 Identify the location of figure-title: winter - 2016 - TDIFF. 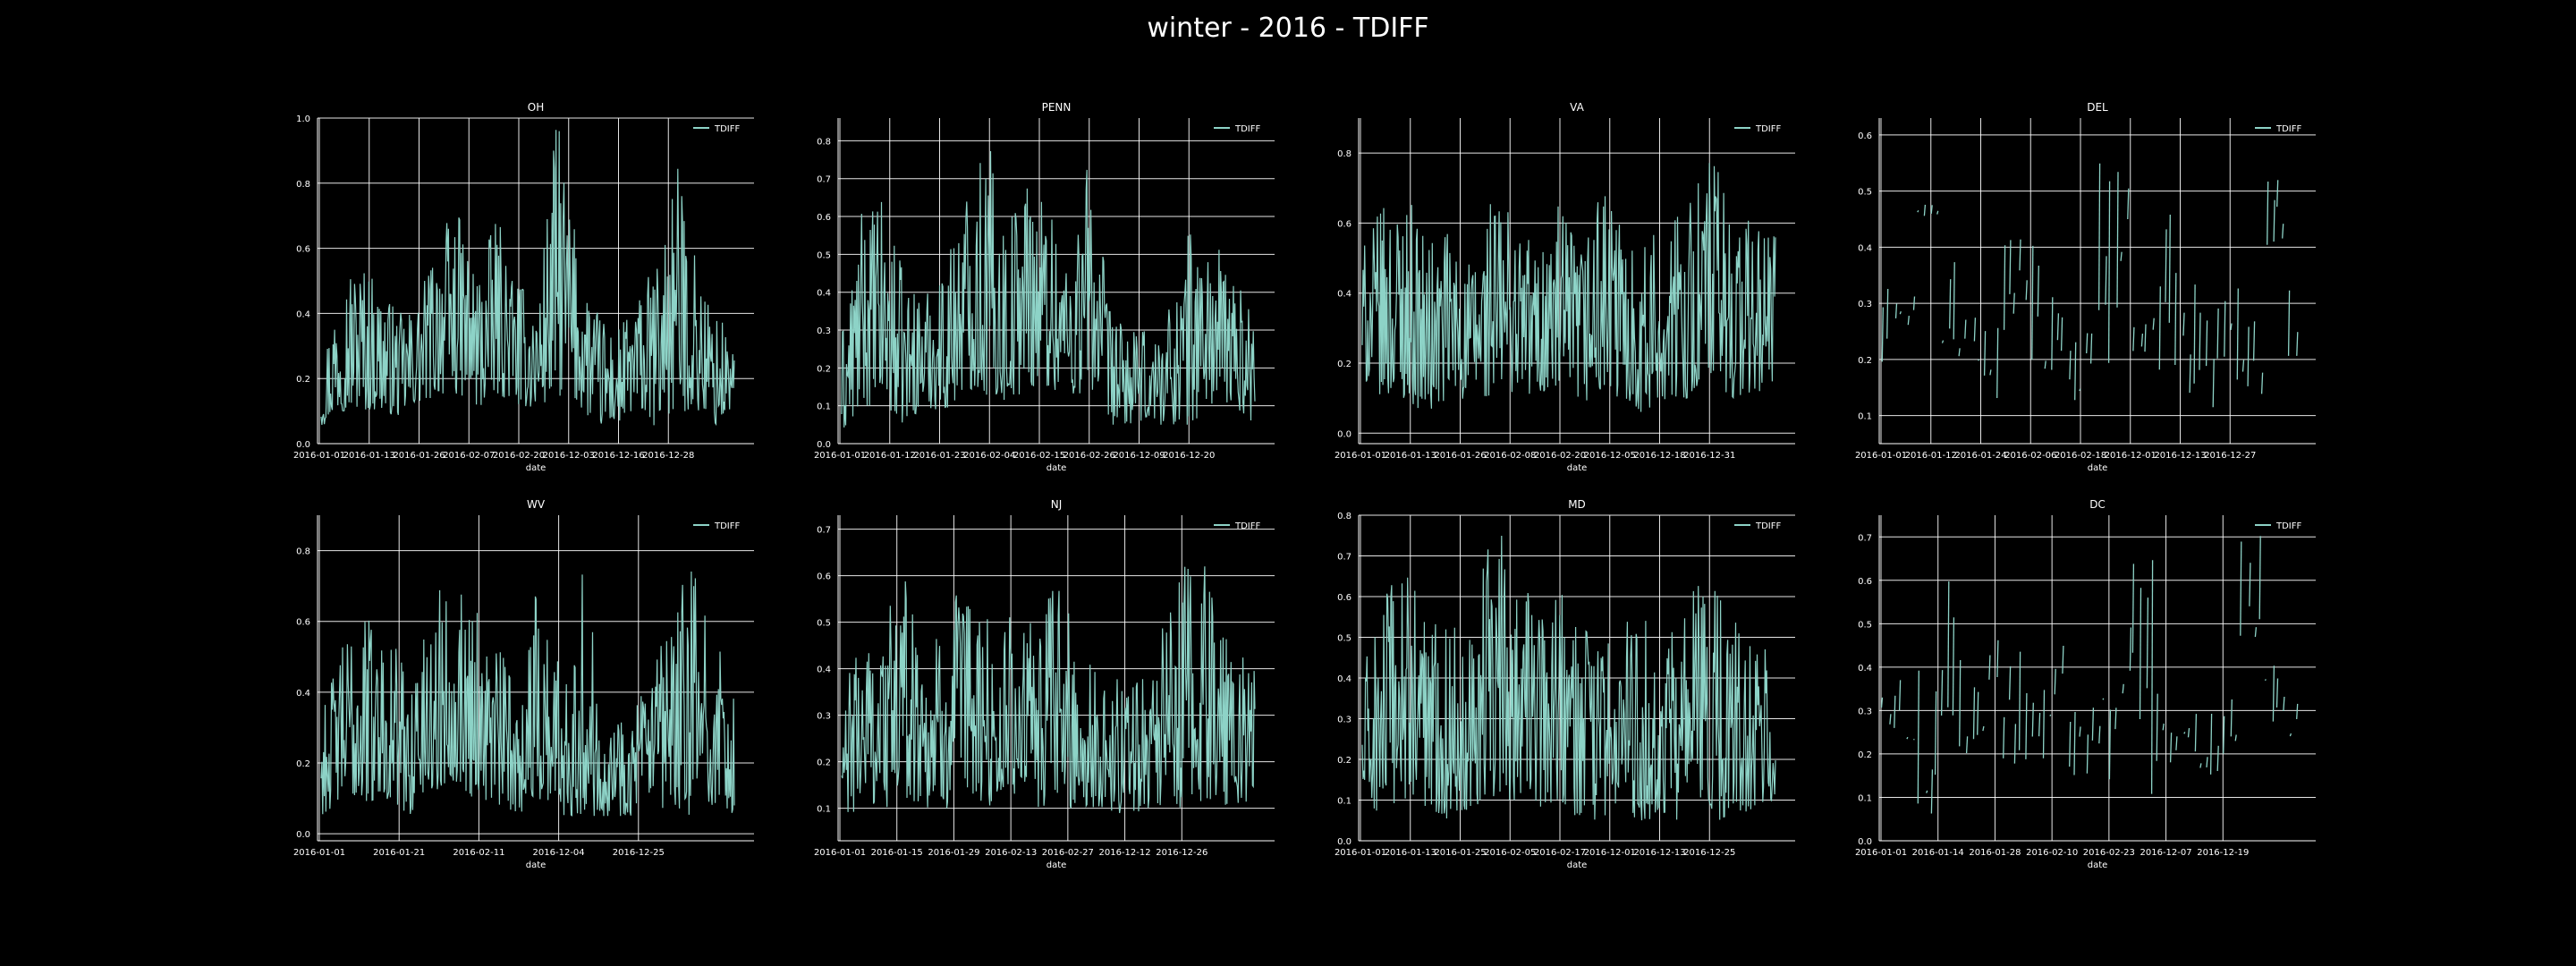
(1288, 28).